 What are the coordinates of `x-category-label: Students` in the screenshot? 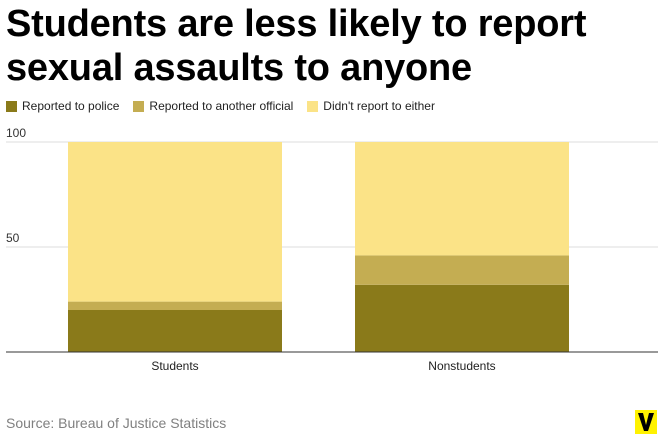 It's located at (174, 366).